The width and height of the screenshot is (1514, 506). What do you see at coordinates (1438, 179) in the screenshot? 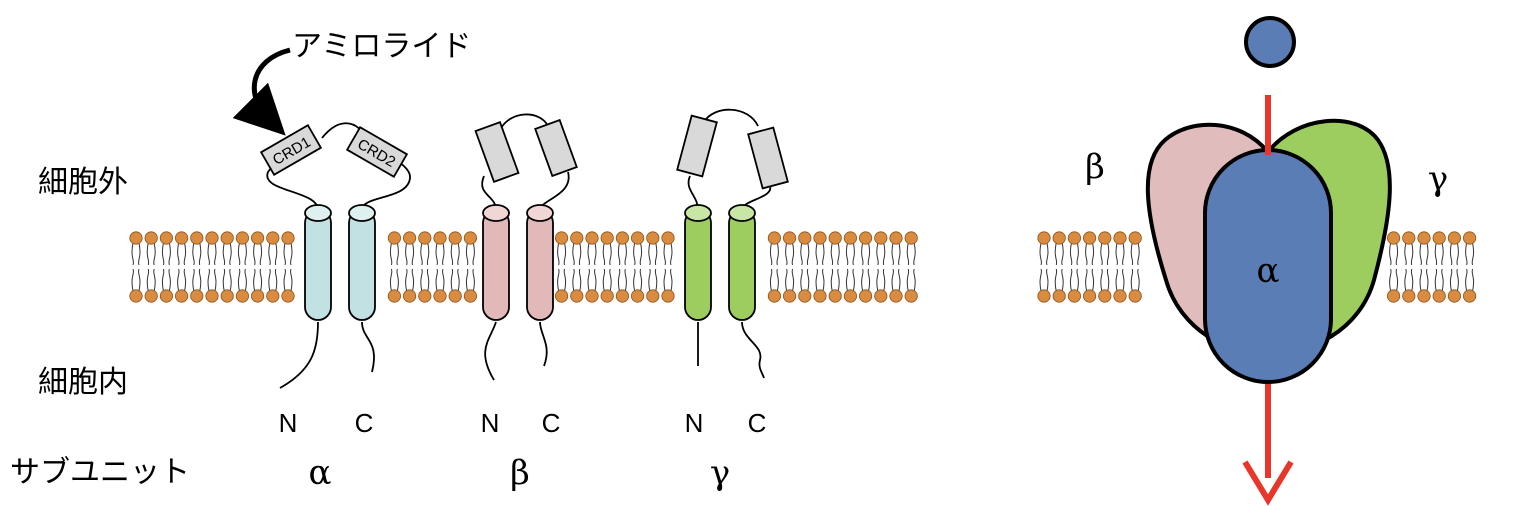
I see `complex-gamma-label: γ` at bounding box center [1438, 179].